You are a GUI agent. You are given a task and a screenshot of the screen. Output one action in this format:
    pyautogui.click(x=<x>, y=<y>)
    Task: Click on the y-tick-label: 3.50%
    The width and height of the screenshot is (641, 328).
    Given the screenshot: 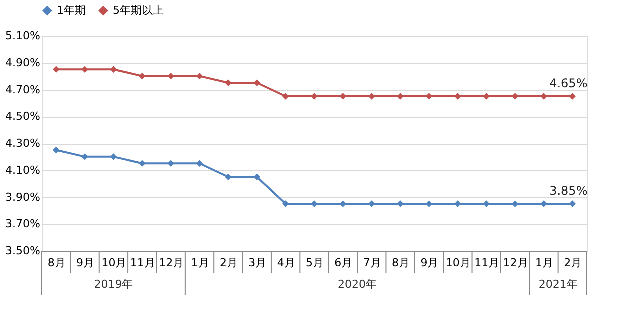 What is the action you would take?
    pyautogui.click(x=23, y=251)
    